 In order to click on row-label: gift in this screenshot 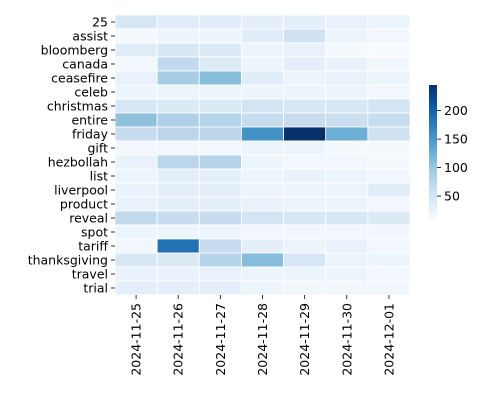, I will do `click(98, 148)`.